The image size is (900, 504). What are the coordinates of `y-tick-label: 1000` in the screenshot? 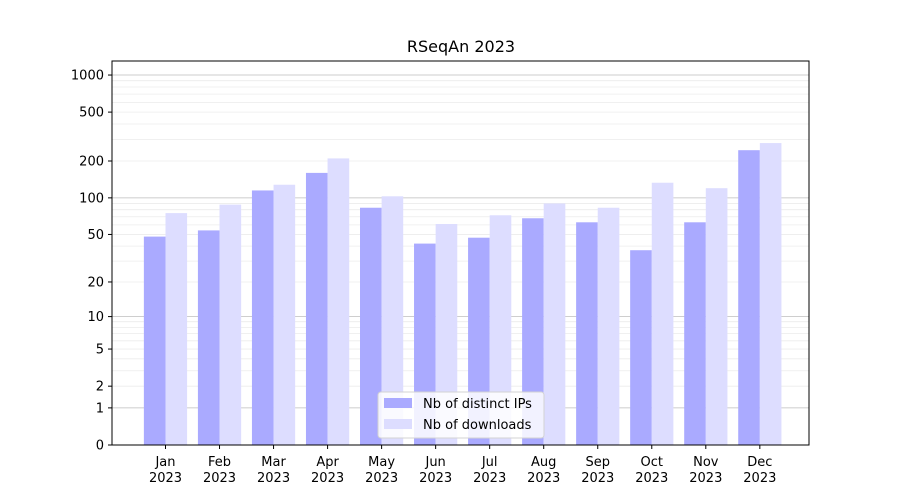 It's located at (87, 76).